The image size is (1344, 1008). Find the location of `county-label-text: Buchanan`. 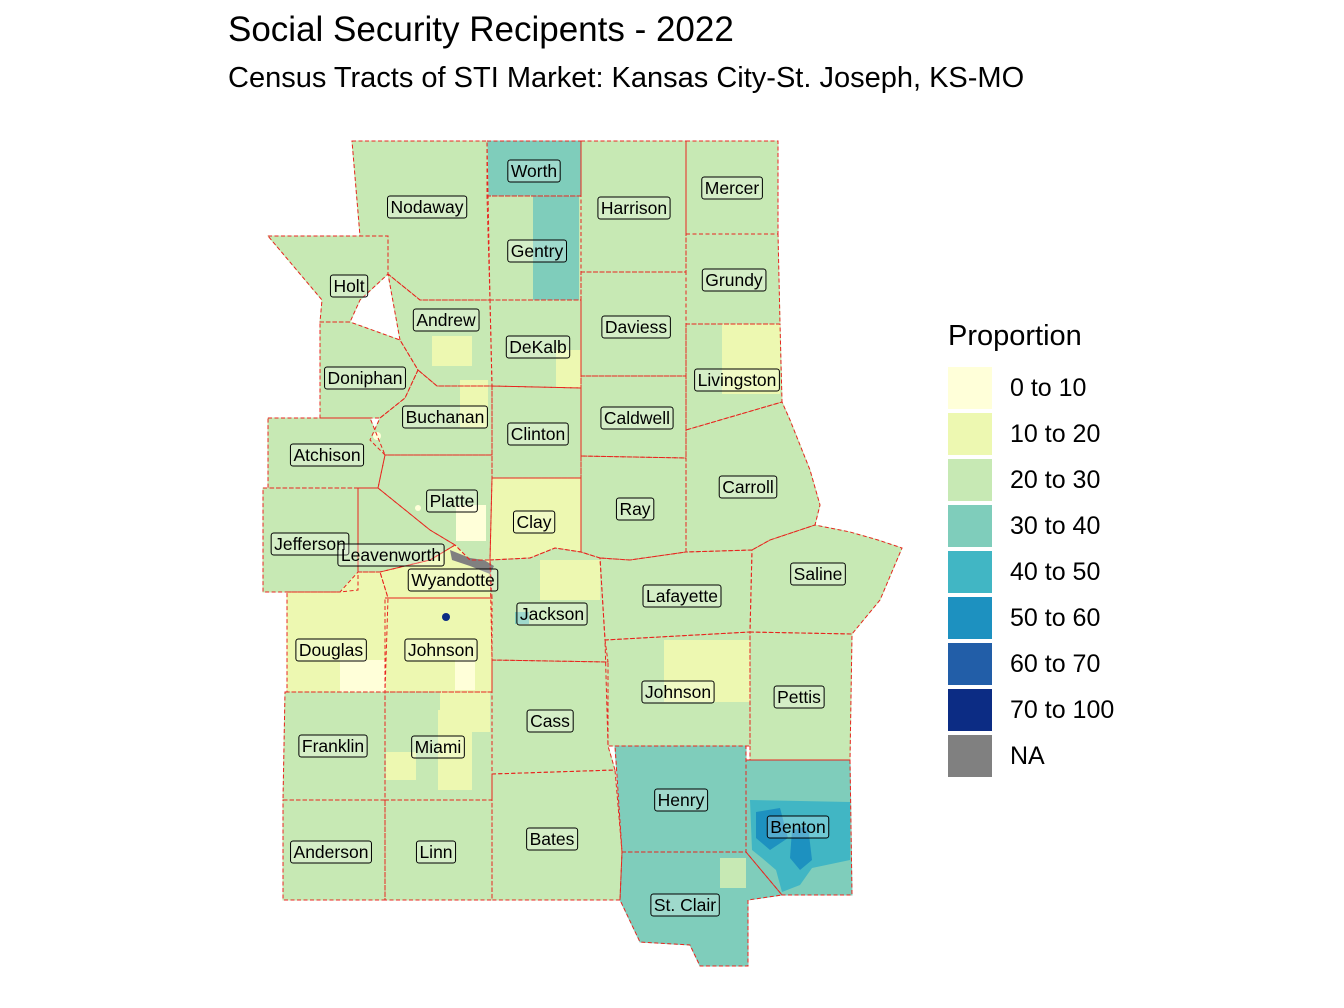

county-label-text: Buchanan is located at coordinates (445, 417).